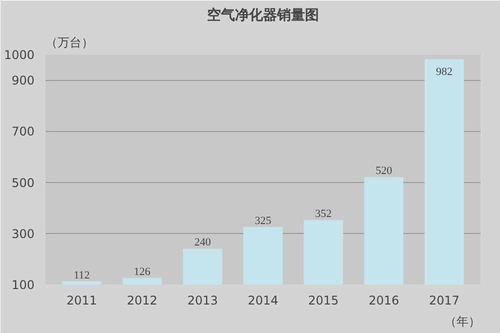  What do you see at coordinates (82, 301) in the screenshot?
I see `x-tick-label: 2011` at bounding box center [82, 301].